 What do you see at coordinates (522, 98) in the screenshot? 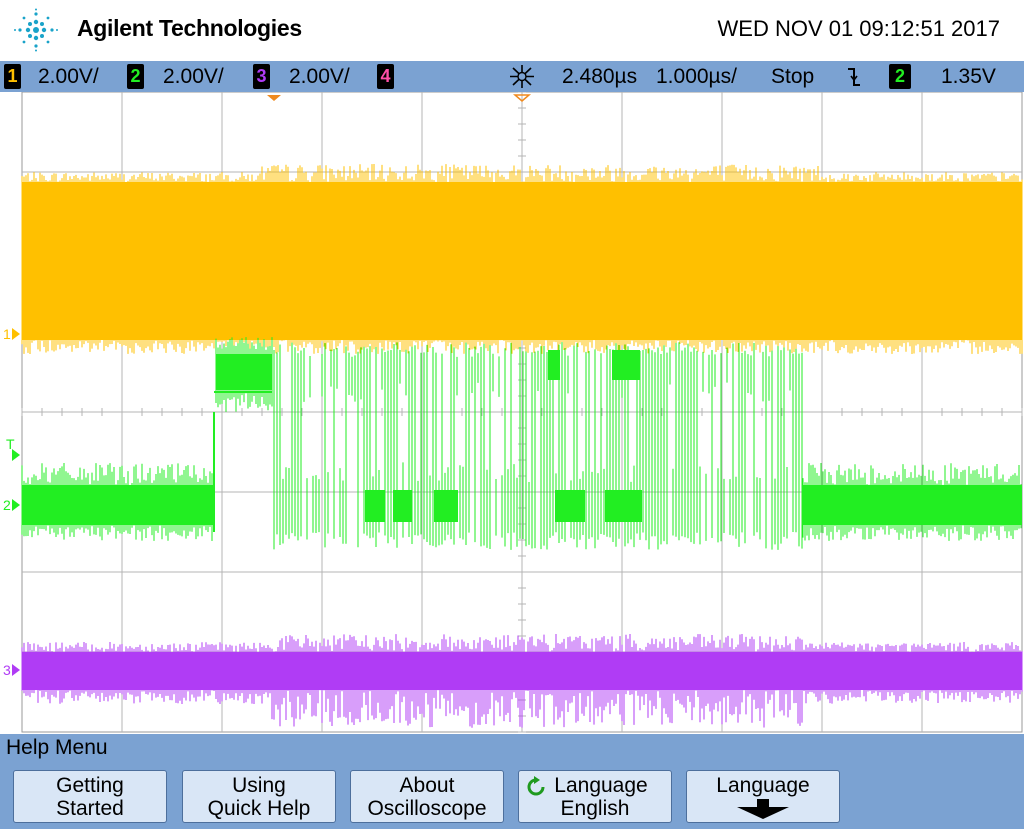
I see `delay-reference-marker` at bounding box center [522, 98].